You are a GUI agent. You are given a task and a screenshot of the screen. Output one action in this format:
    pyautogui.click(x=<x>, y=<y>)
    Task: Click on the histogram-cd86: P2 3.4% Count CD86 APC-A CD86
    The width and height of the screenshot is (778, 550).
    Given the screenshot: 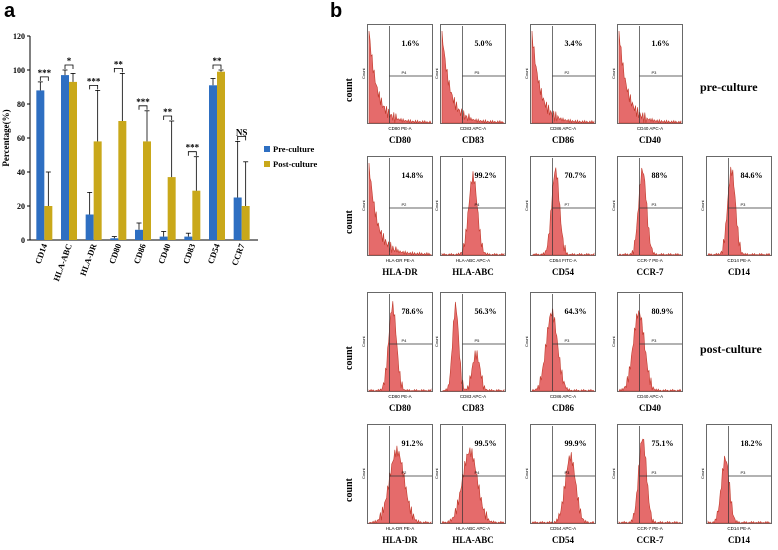 What is the action you would take?
    pyautogui.click(x=560, y=87)
    